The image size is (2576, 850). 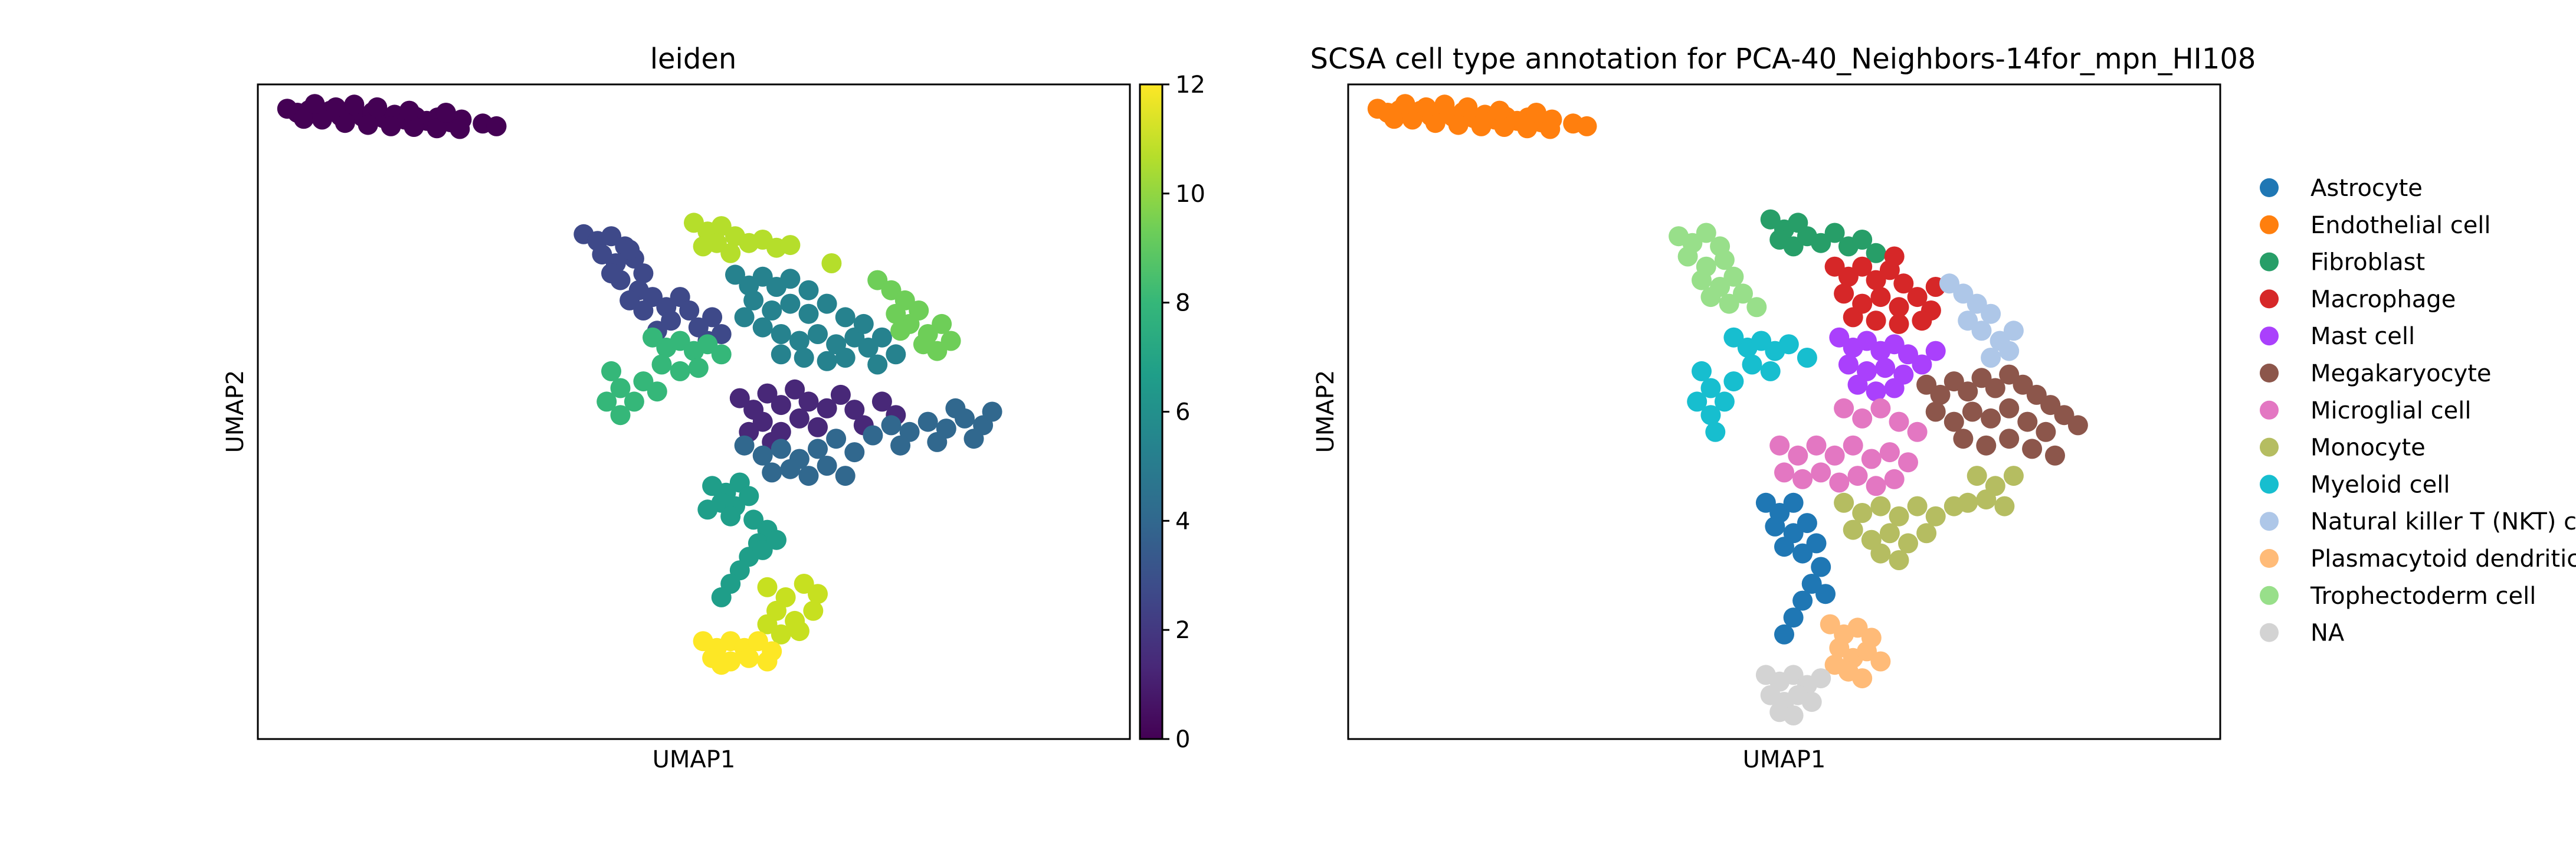 I want to click on legend-label: Fibroblast, so click(x=2367, y=262).